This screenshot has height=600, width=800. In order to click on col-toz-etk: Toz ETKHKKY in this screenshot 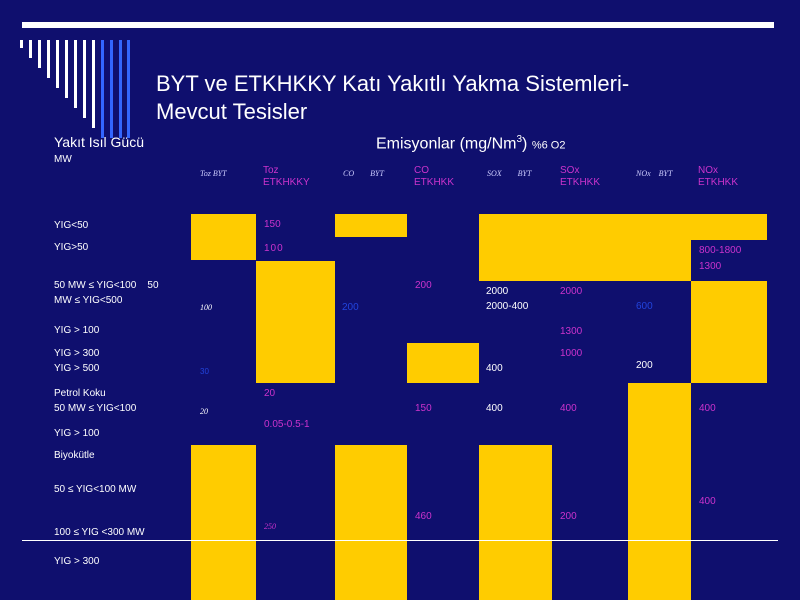, I will do `click(286, 176)`.